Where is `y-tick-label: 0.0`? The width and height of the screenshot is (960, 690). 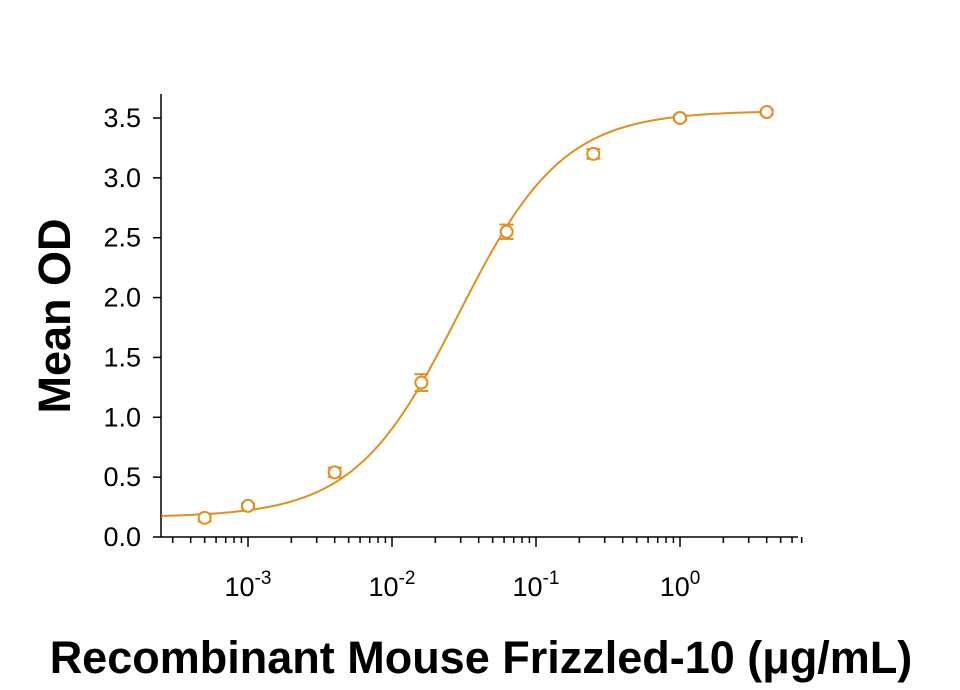 y-tick-label: 0.0 is located at coordinates (122, 537).